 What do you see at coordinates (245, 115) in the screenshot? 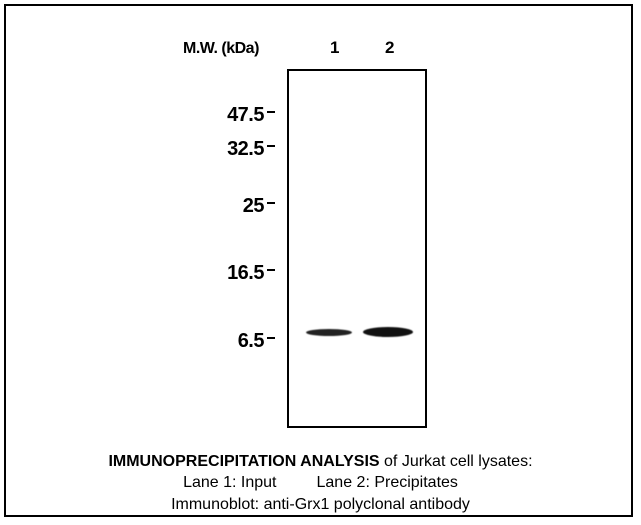
I see `marker-47-5-label: 47.5` at bounding box center [245, 115].